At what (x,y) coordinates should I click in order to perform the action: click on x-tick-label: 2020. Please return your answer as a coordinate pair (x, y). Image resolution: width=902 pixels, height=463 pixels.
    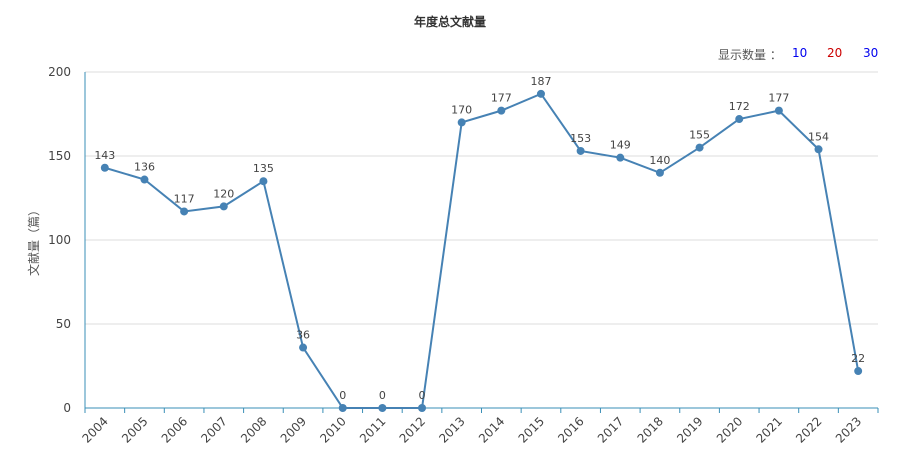
    Looking at the image, I should click on (729, 429).